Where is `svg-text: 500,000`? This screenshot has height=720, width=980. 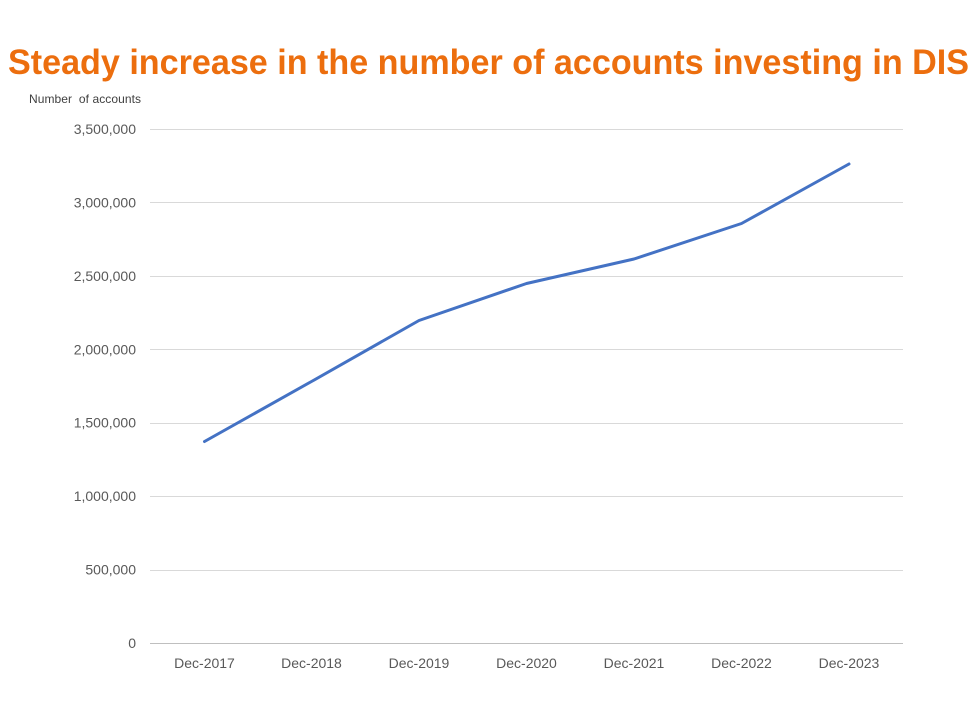
svg-text: 500,000 is located at coordinates (110, 570).